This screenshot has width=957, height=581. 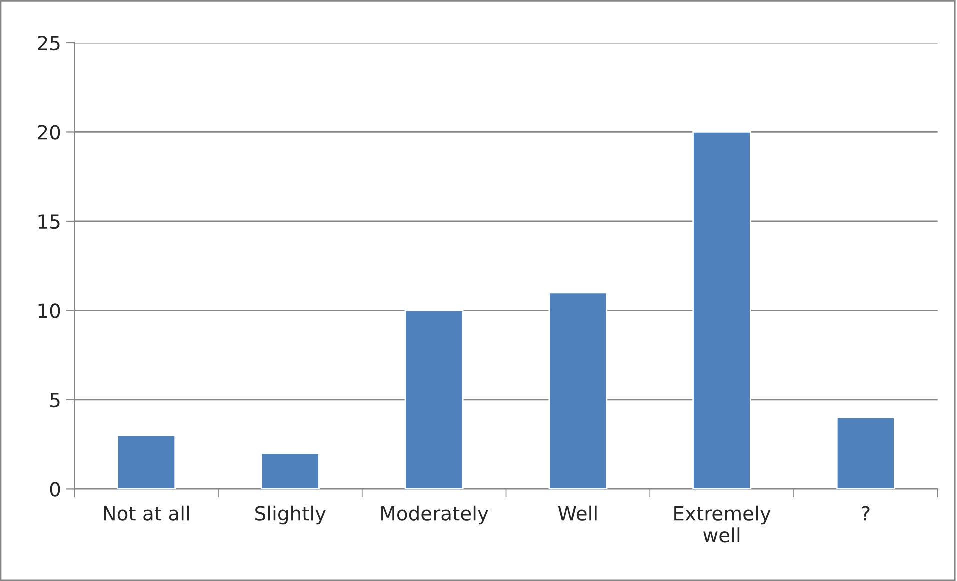 I want to click on x-tick-label: Extremely well, so click(x=722, y=524).